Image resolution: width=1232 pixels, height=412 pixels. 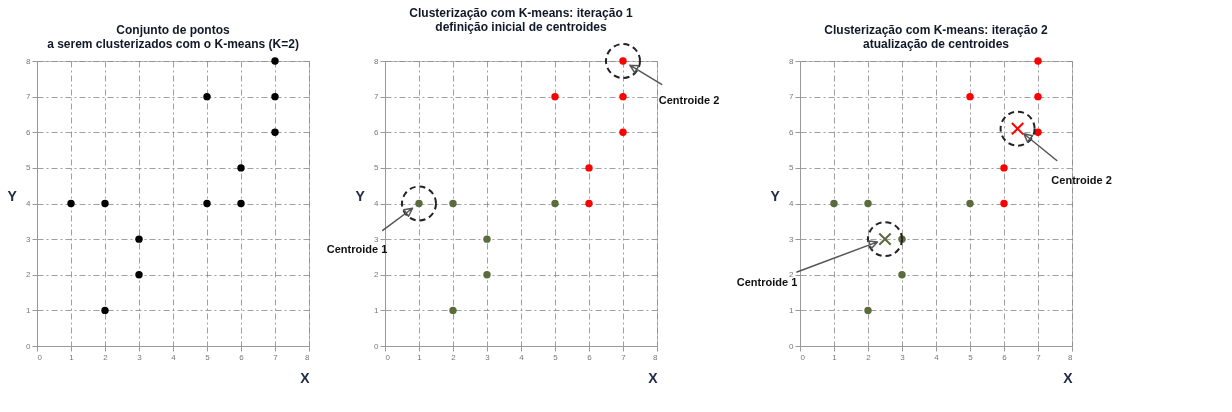 I want to click on chart-title: Clusterização com K-means: iteração 2 atualização de centroides, so click(x=936, y=37).